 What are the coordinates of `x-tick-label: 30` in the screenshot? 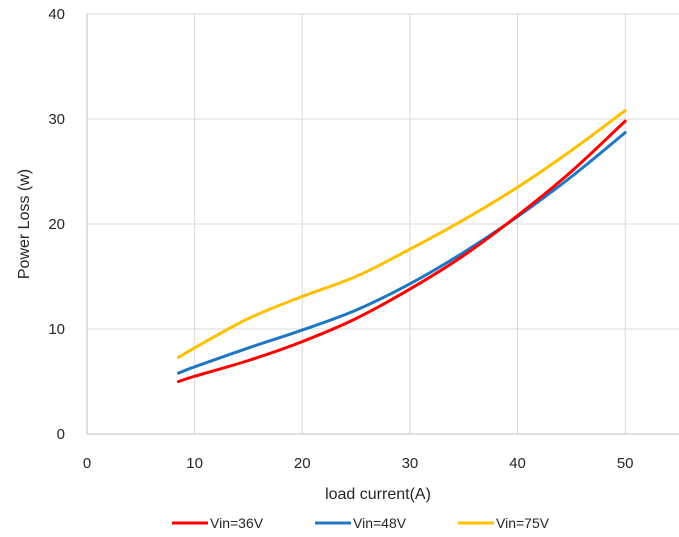 It's located at (410, 463).